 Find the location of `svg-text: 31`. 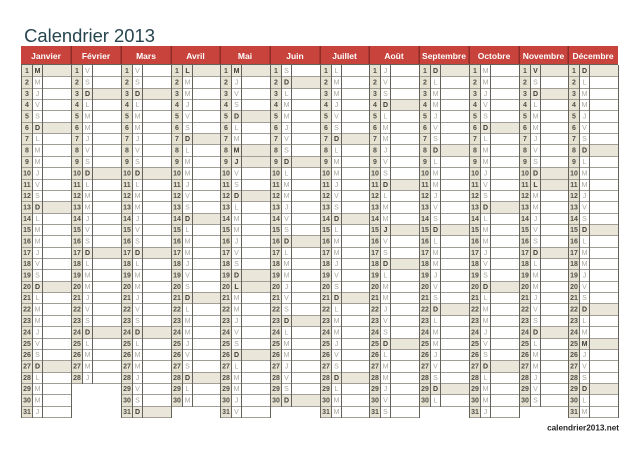

svg-text: 31 is located at coordinates (375, 412).